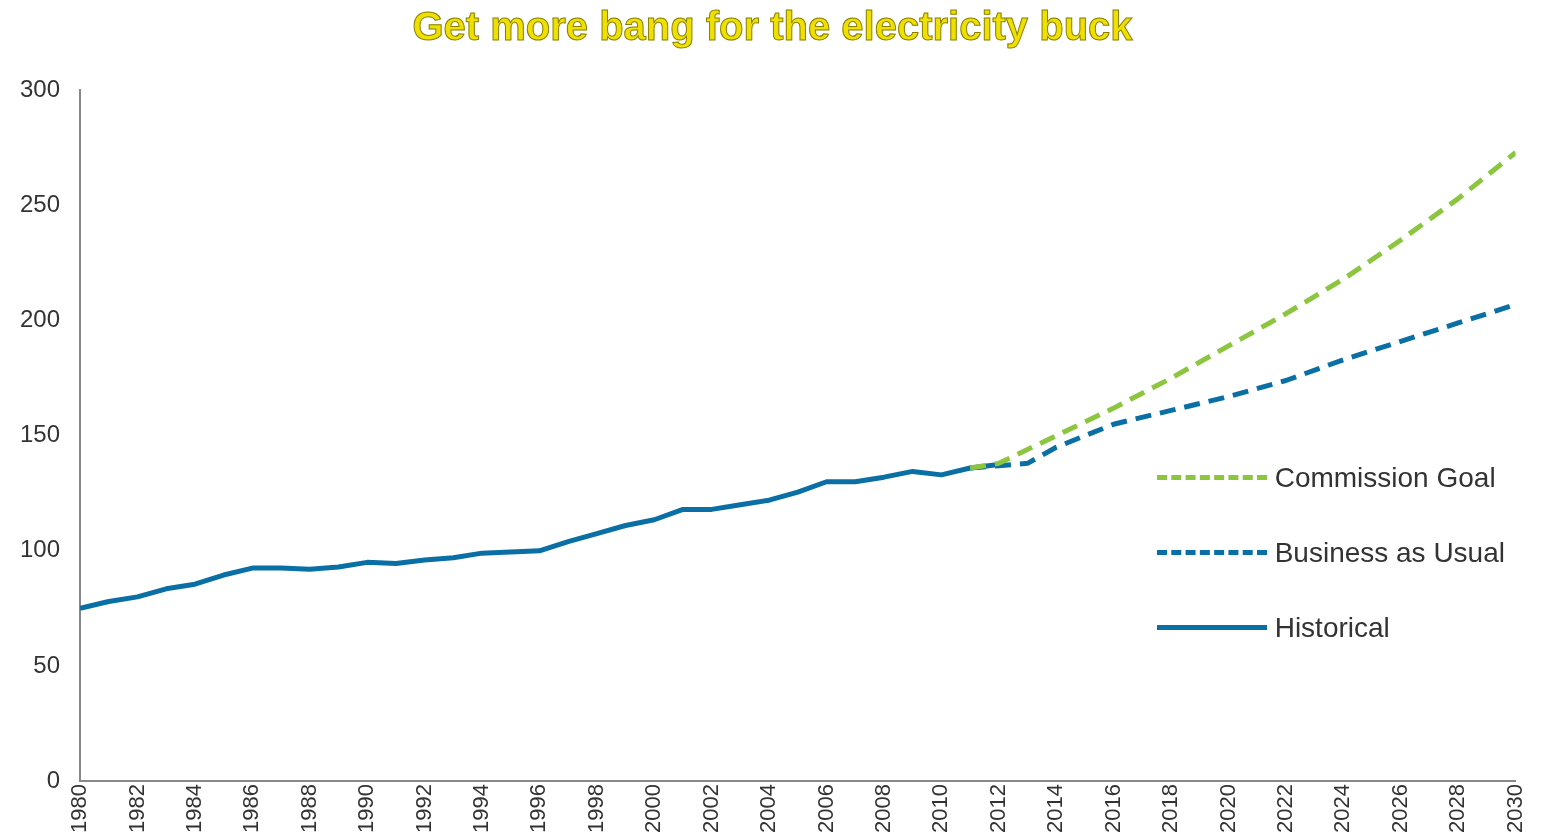  Describe the element at coordinates (653, 809) in the screenshot. I see `x-tick-label: 2000` at that location.